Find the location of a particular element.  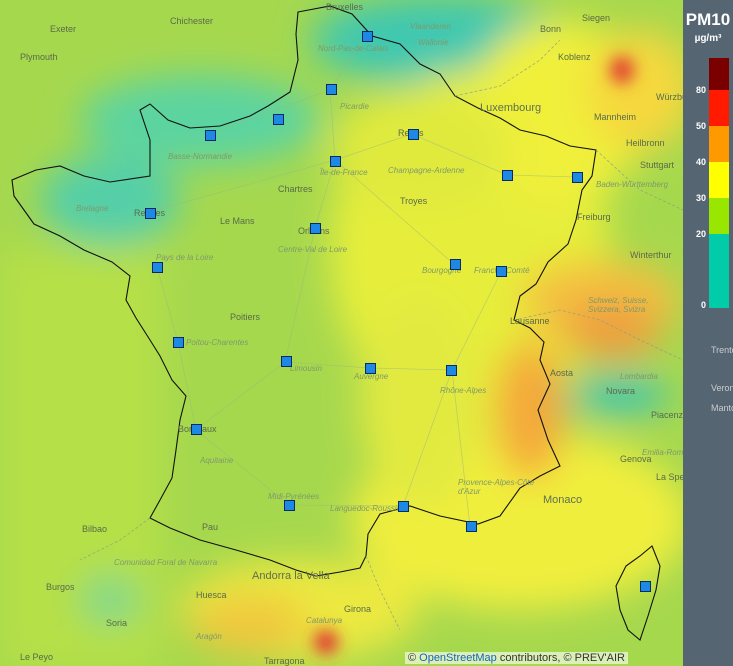

place-label: Burgos is located at coordinates (60, 587).